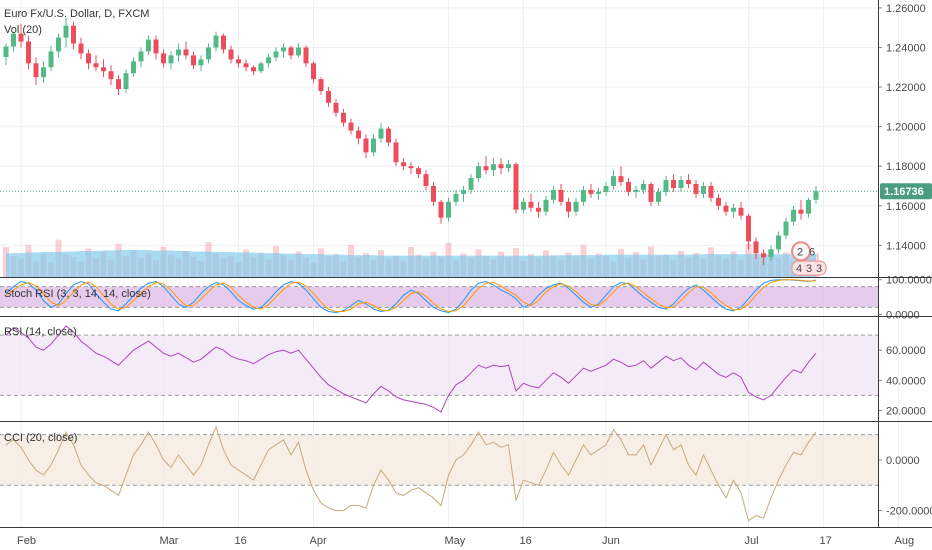  I want to click on volume-title: Vol (20), so click(23, 30).